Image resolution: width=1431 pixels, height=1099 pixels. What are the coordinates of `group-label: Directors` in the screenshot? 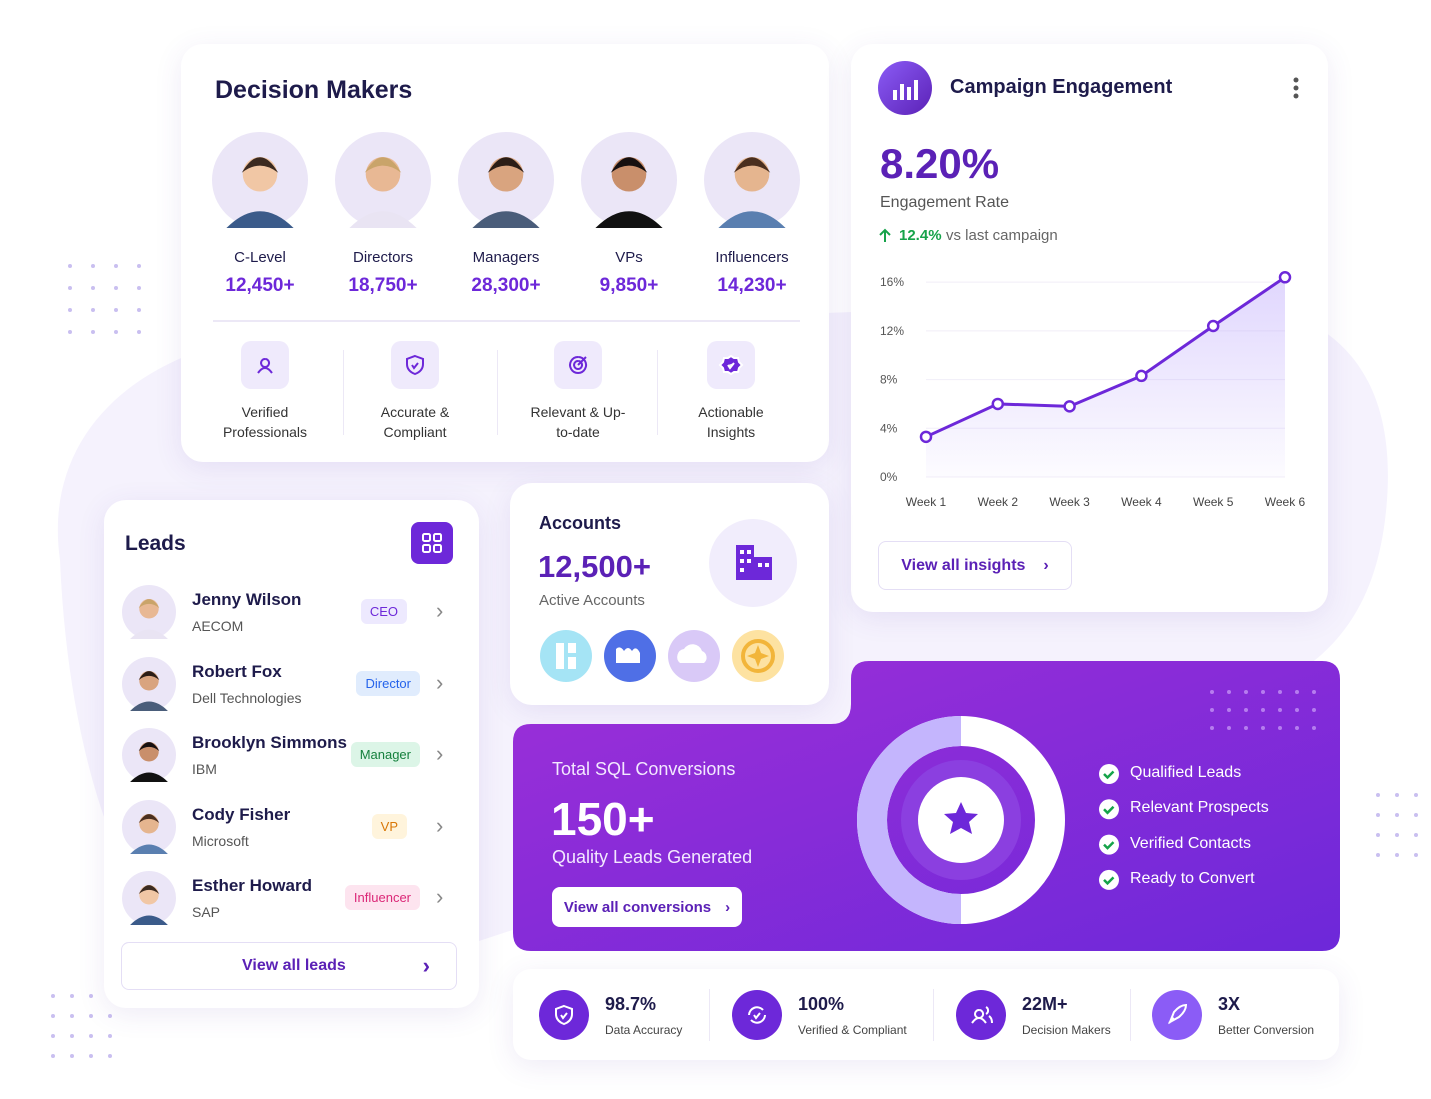 It's located at (383, 257).